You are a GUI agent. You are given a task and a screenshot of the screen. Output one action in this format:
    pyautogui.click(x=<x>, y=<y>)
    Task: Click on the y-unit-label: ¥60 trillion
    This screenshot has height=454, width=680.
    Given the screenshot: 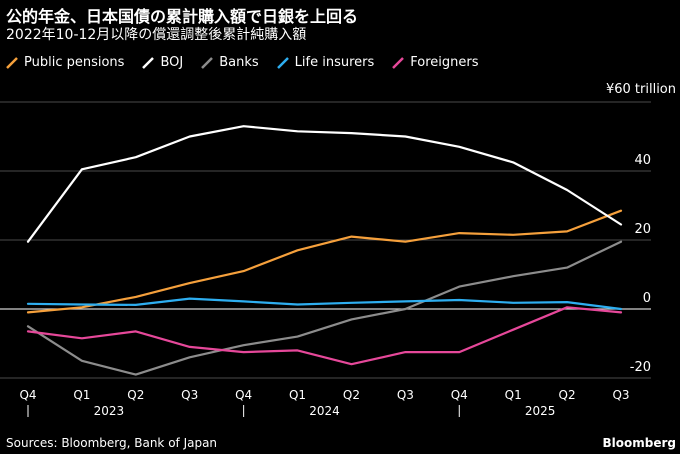 What is the action you would take?
    pyautogui.click(x=641, y=89)
    